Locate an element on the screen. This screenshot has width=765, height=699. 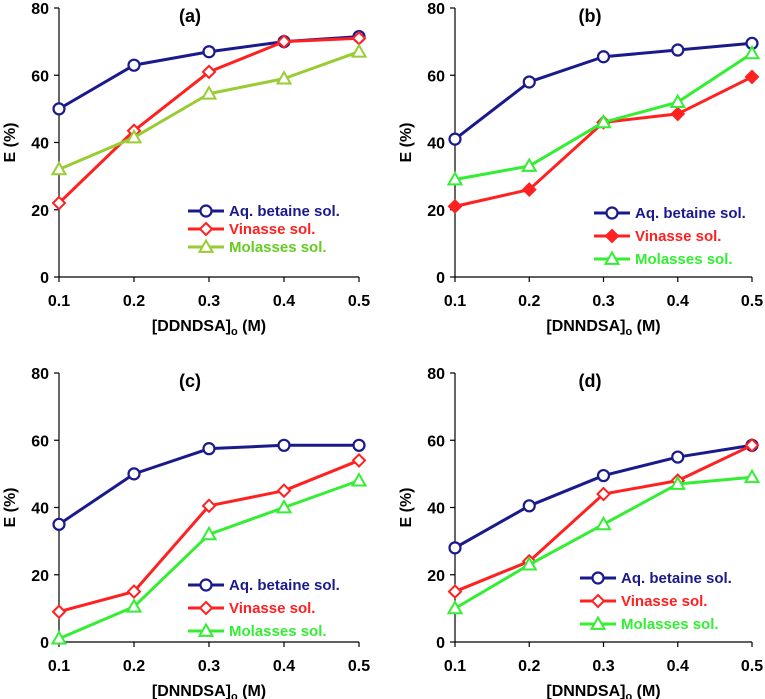
panel-label: (a) is located at coordinates (190, 16).